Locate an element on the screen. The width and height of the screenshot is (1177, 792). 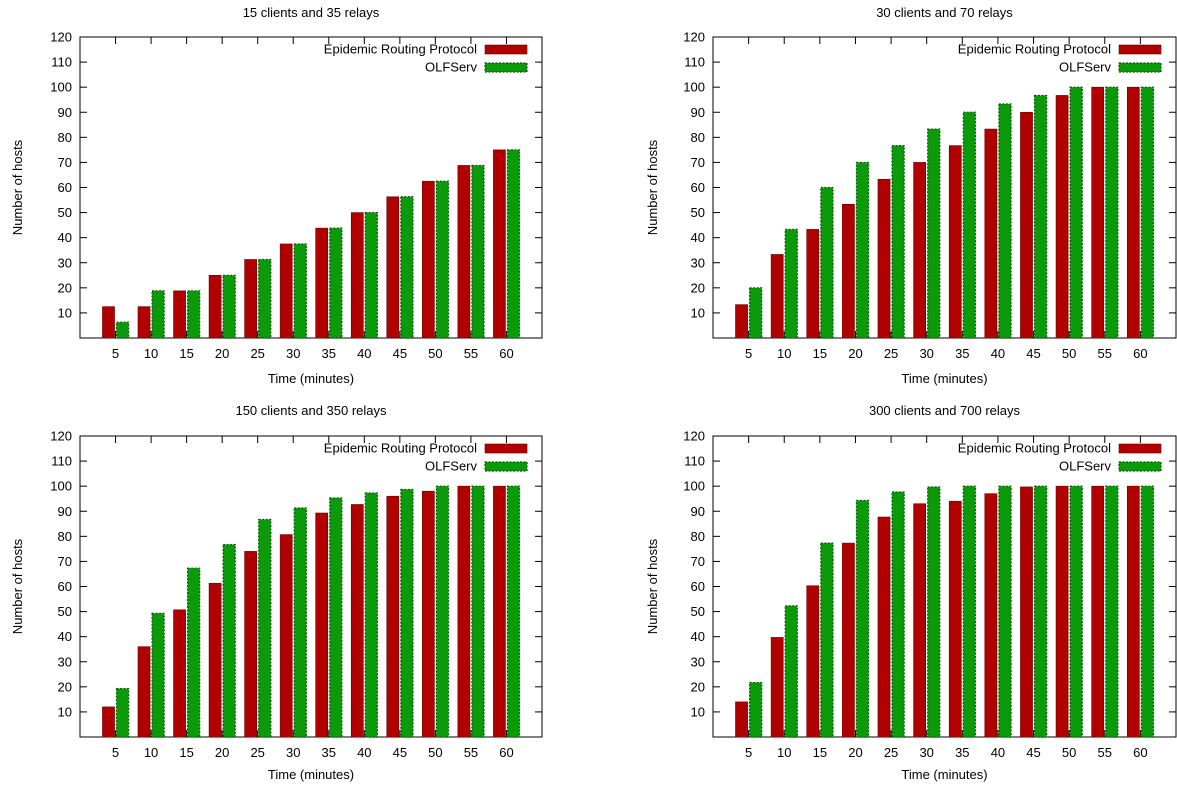
x-tick-label: 40 is located at coordinates (998, 353).